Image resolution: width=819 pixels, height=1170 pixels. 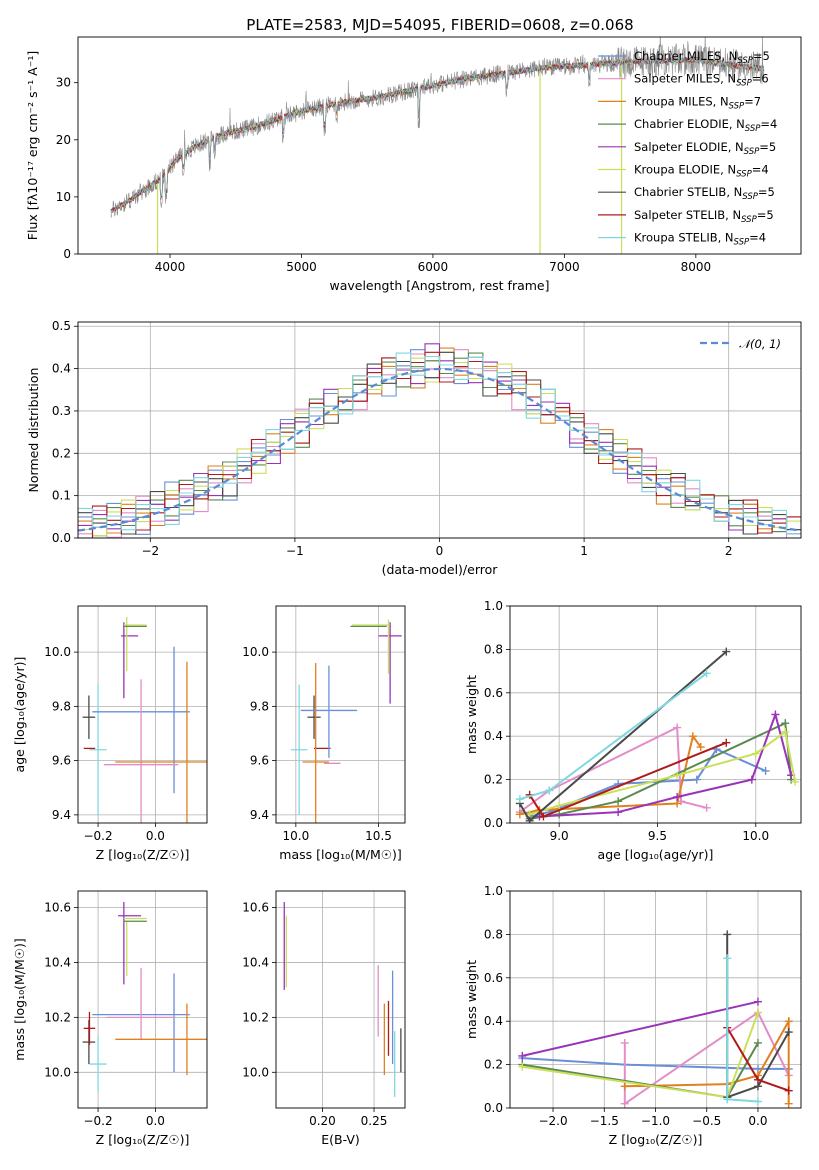 What do you see at coordinates (61, 411) in the screenshot?
I see `y-tick-label: 0.3` at bounding box center [61, 411].